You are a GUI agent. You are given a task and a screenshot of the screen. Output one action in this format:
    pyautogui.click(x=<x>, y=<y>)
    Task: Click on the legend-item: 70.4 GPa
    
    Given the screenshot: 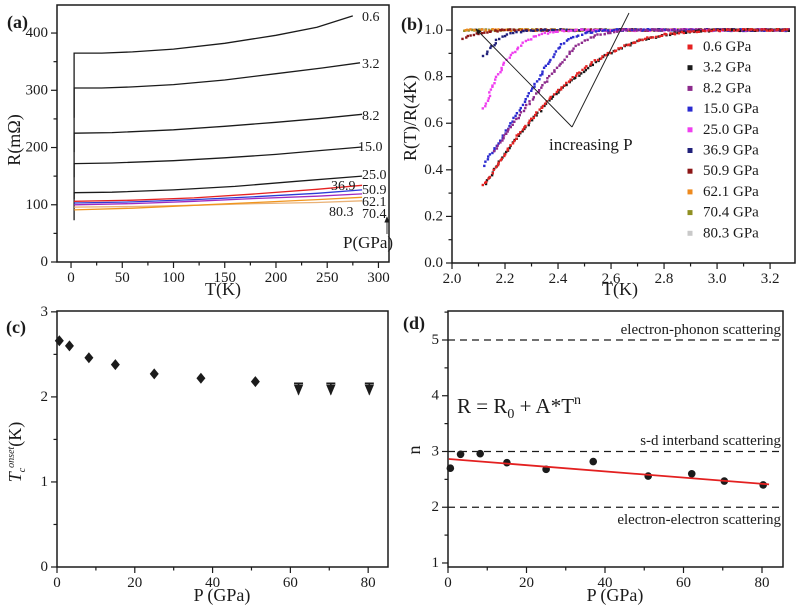 What is the action you would take?
    pyautogui.click(x=723, y=213)
    